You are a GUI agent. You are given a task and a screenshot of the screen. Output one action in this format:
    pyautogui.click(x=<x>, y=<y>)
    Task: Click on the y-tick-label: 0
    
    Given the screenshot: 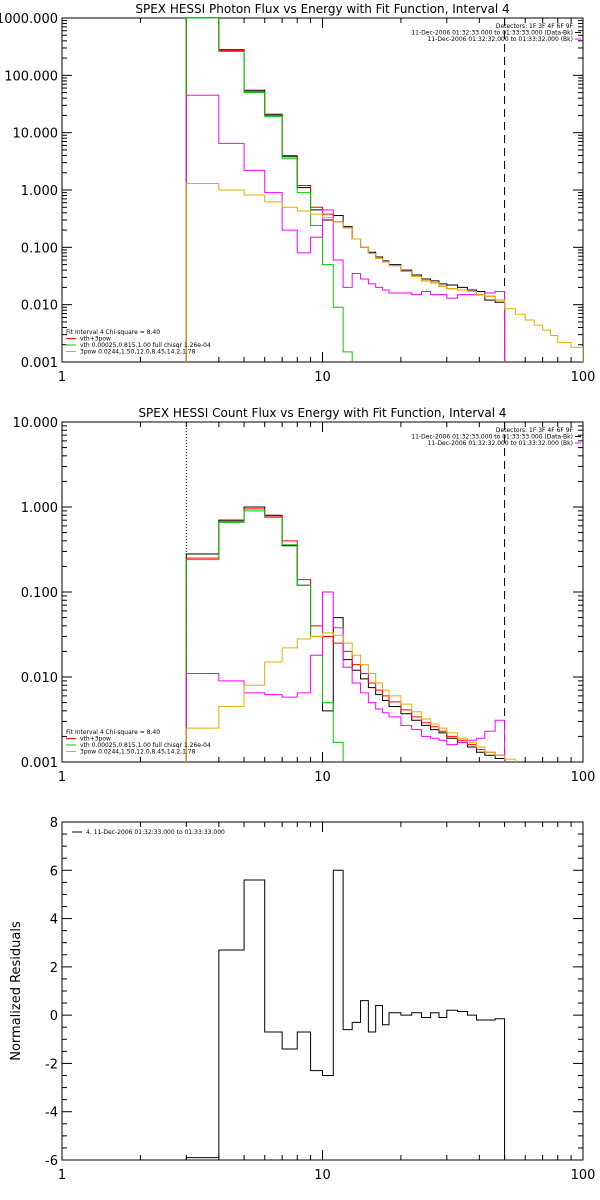 What is the action you would take?
    pyautogui.click(x=54, y=1016)
    